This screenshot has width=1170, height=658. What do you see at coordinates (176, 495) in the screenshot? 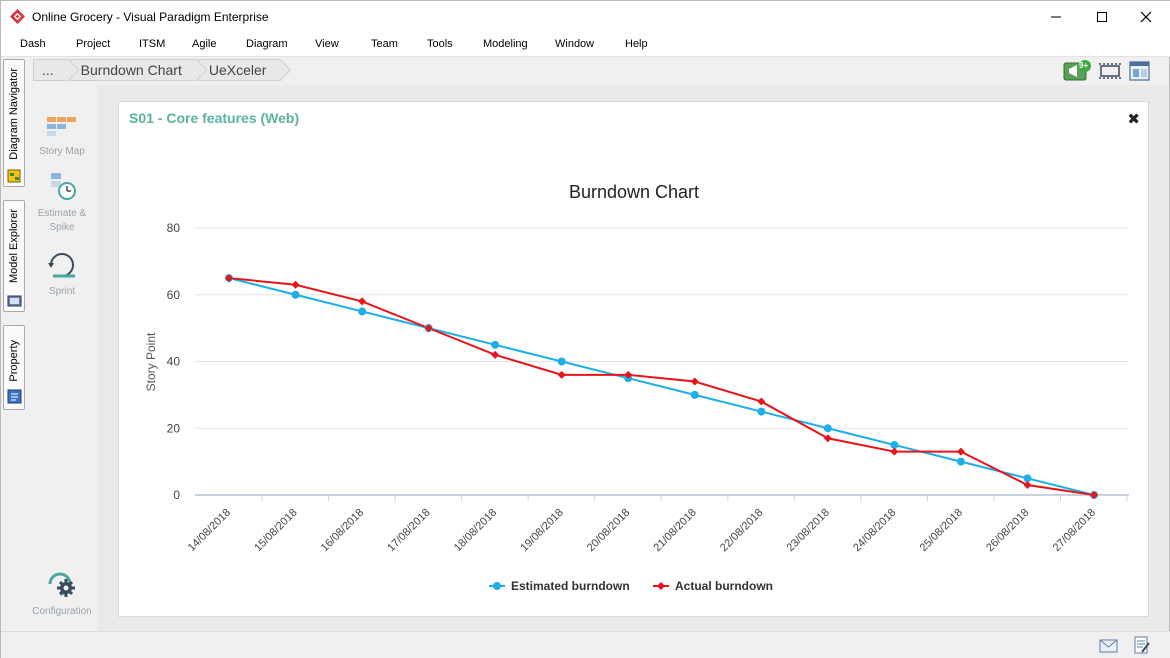
I see `chart-y-tick-label: 0` at bounding box center [176, 495].